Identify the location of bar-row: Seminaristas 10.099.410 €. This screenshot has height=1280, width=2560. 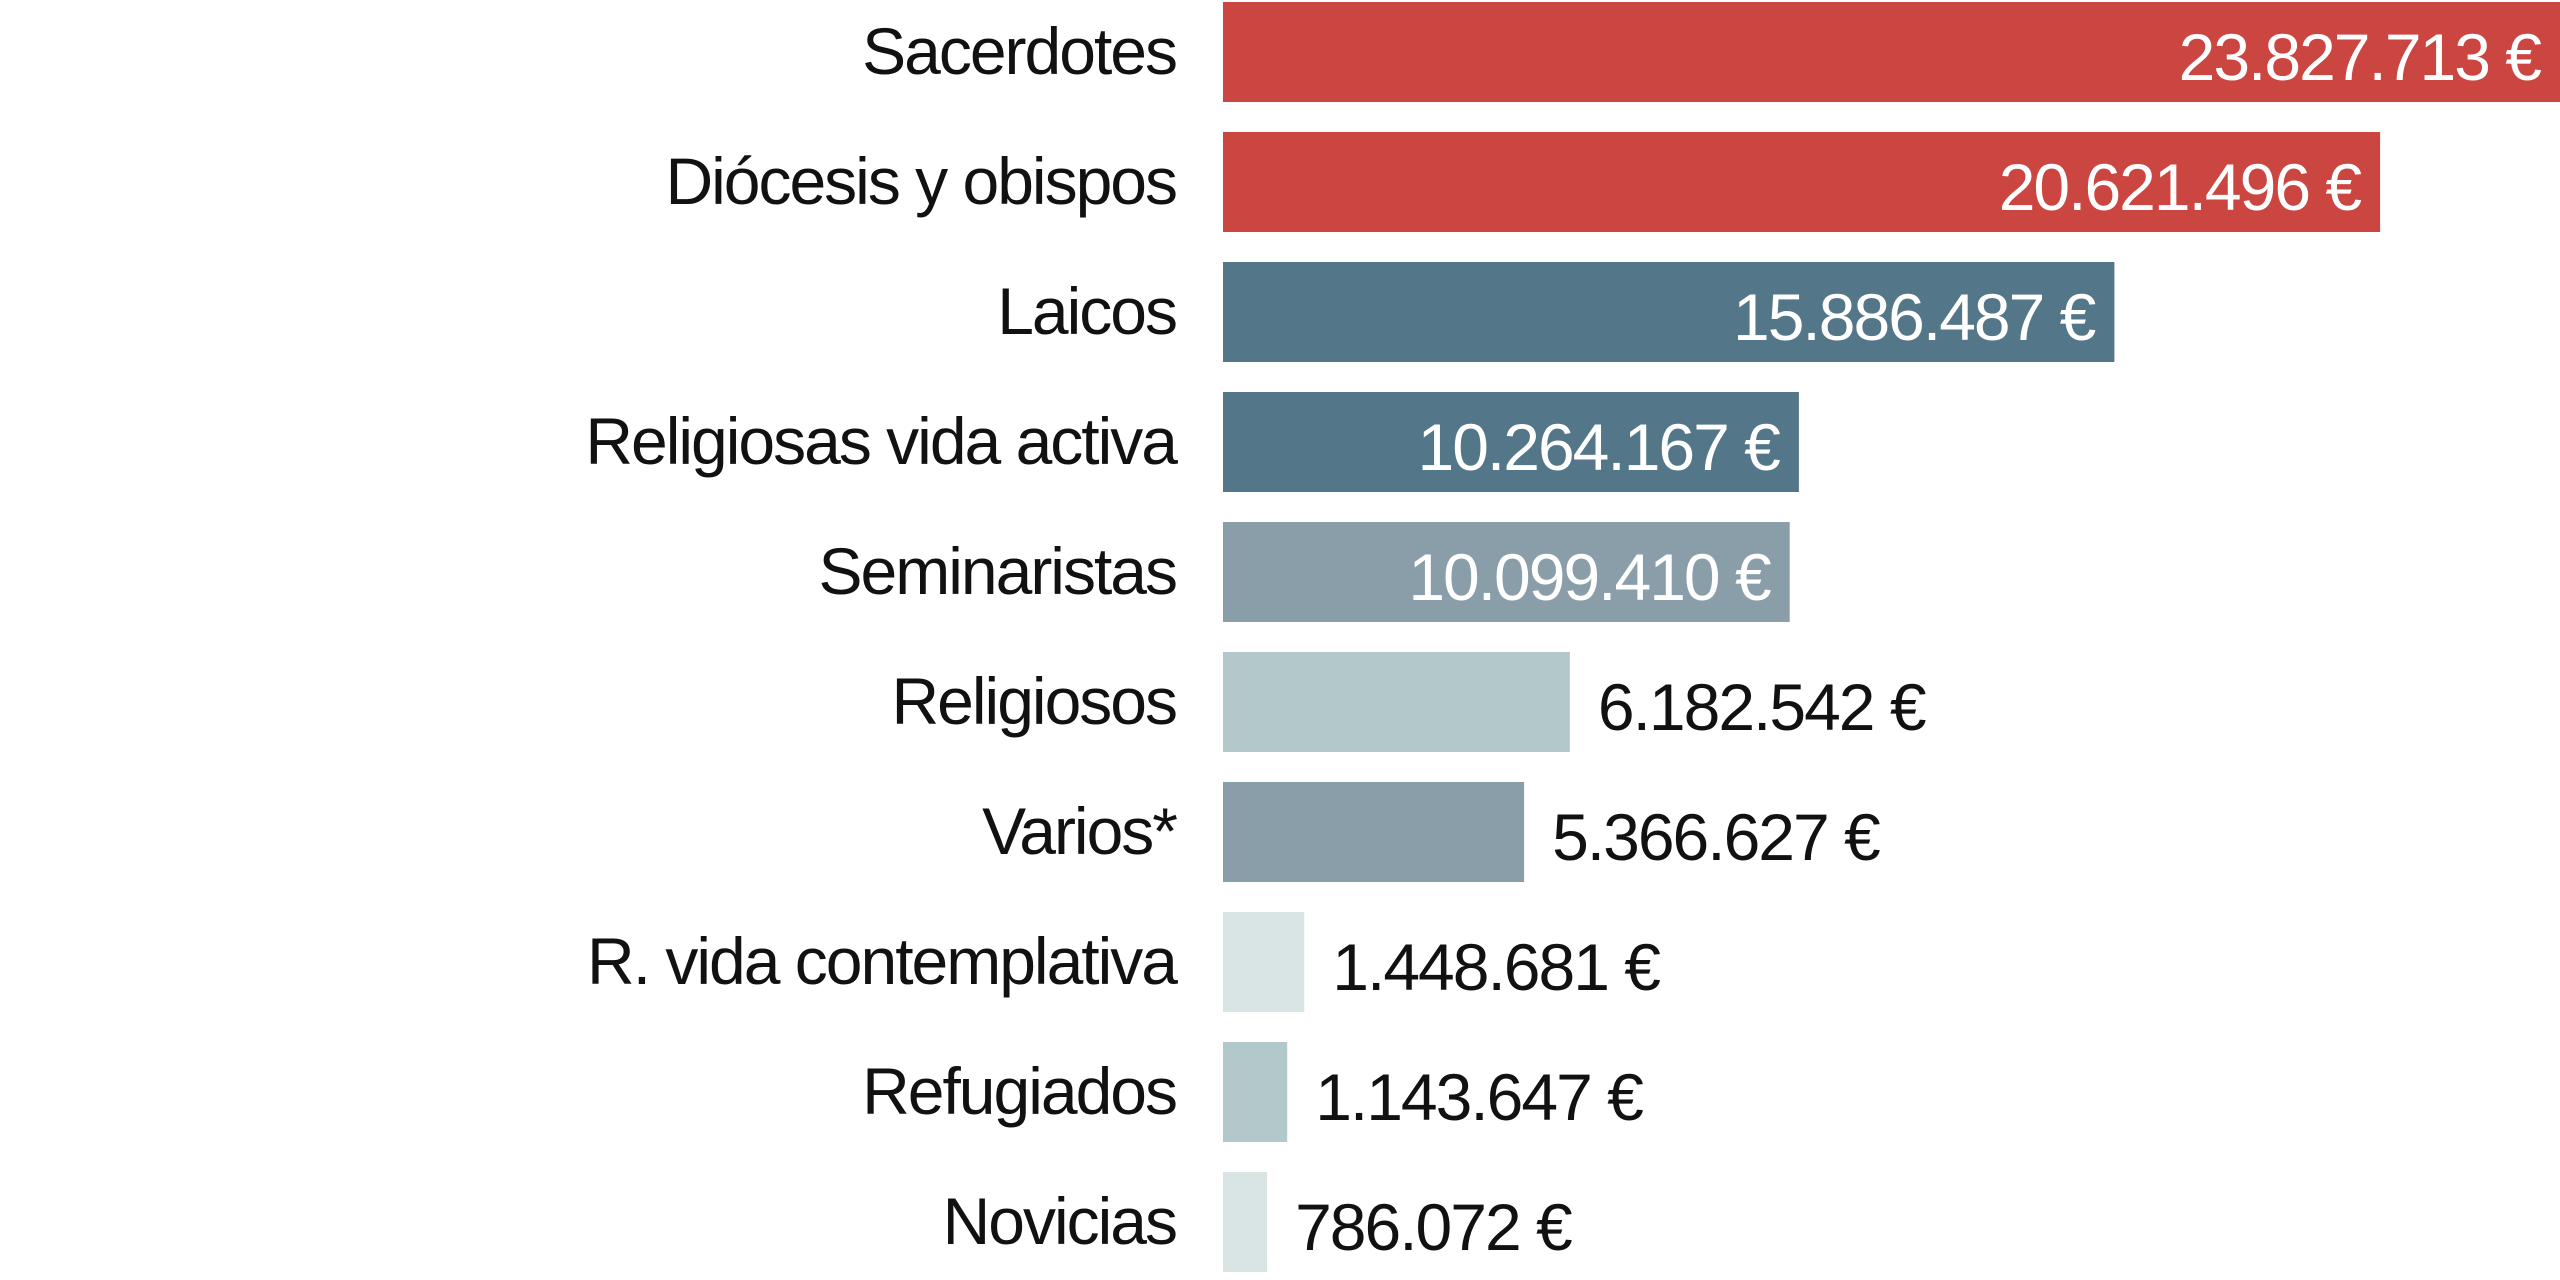
(1304, 572).